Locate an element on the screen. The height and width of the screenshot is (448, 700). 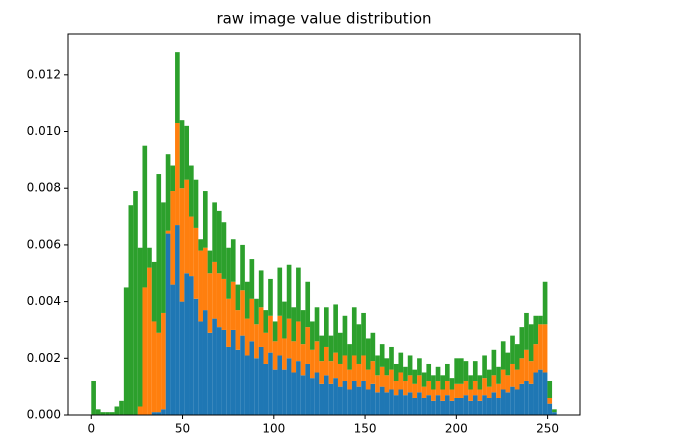
x-tick-label: 200 is located at coordinates (456, 429).